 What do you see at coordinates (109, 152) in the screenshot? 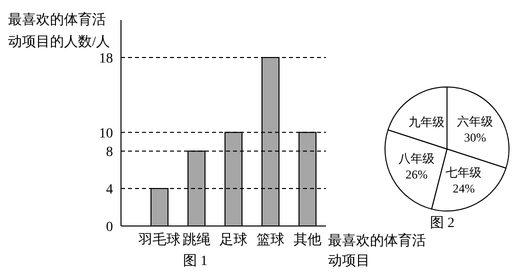
I see `y-tick-label: 8` at bounding box center [109, 152].